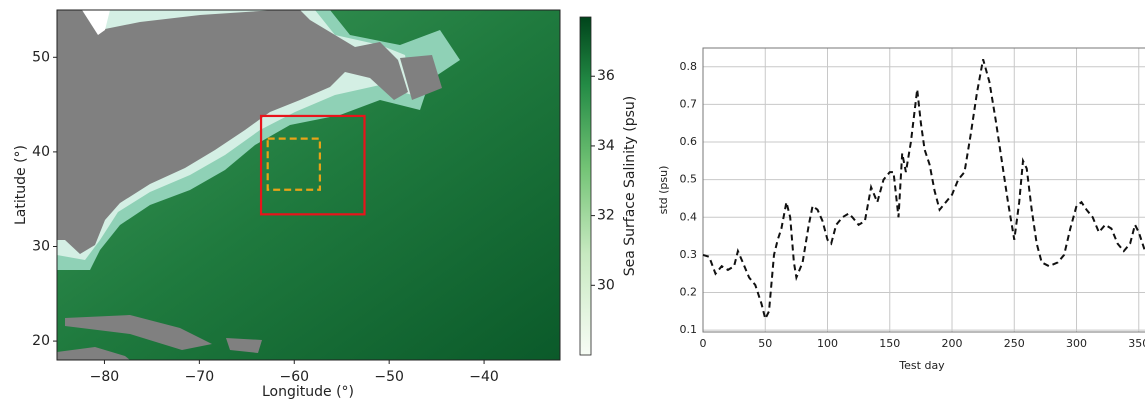  I want to click on y-tick-label: 50, so click(41, 57).